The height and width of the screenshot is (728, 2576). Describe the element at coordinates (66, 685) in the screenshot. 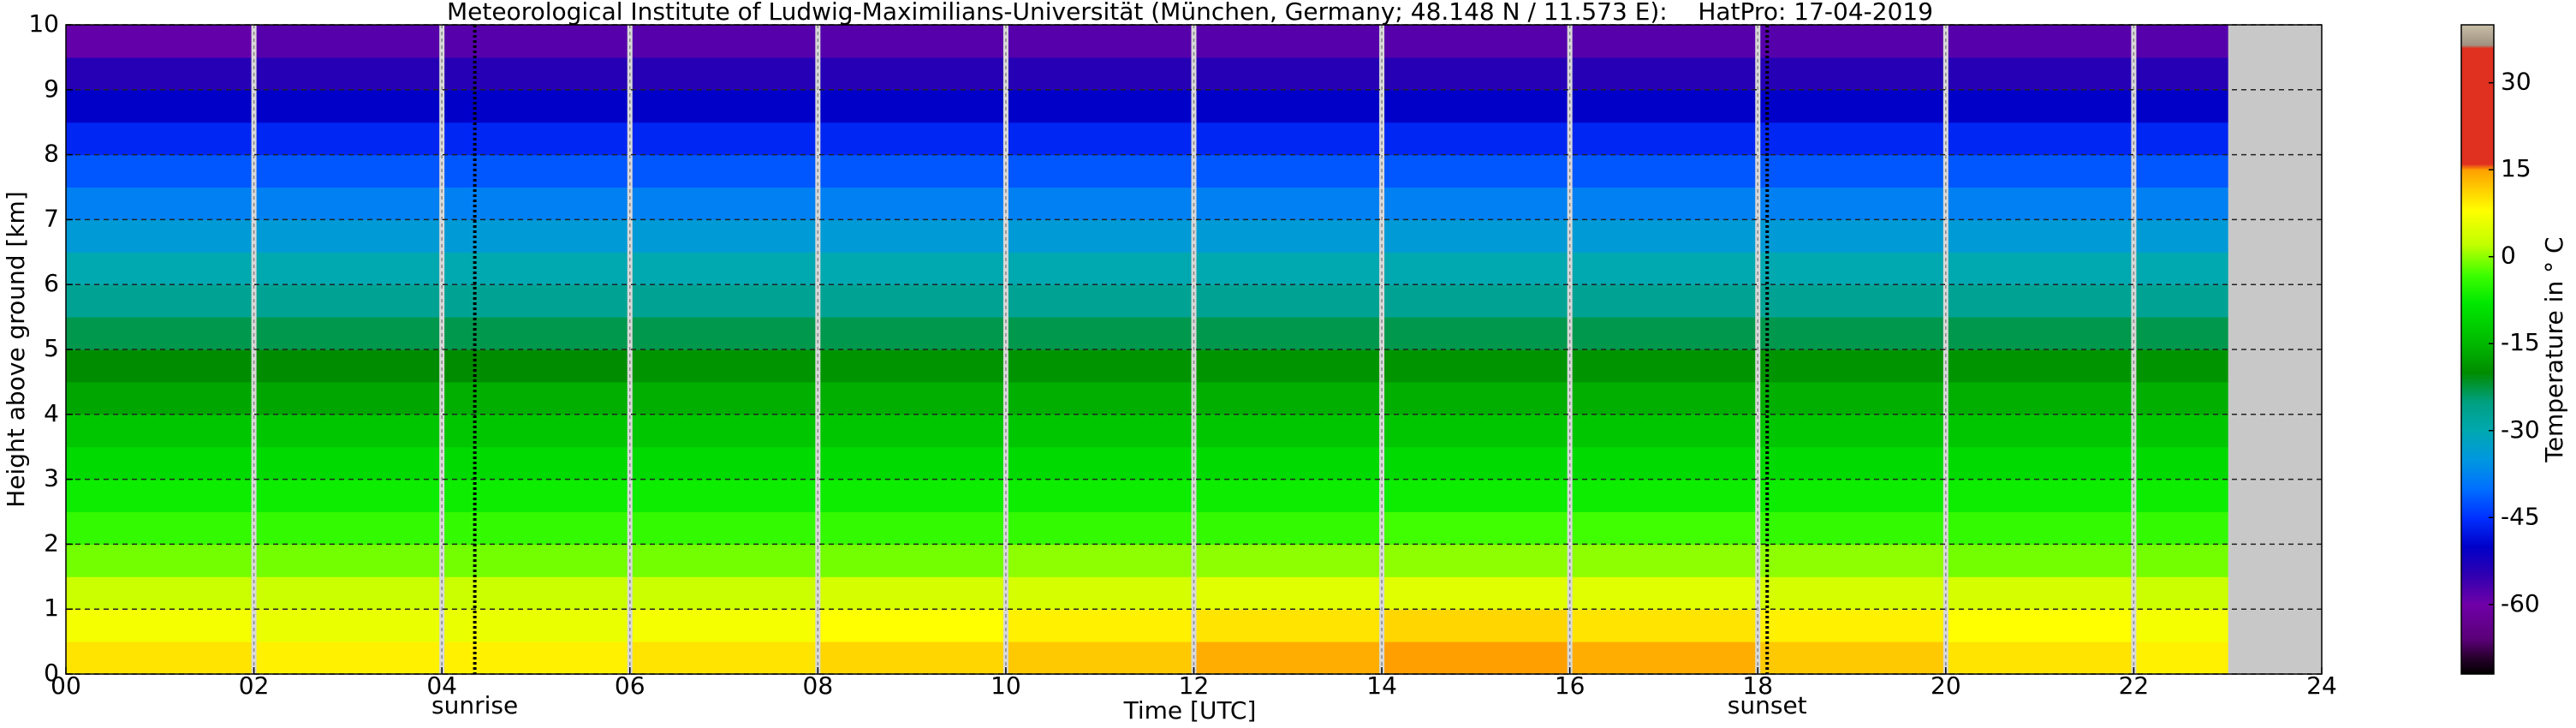

I see `x-tick-label: 00` at that location.